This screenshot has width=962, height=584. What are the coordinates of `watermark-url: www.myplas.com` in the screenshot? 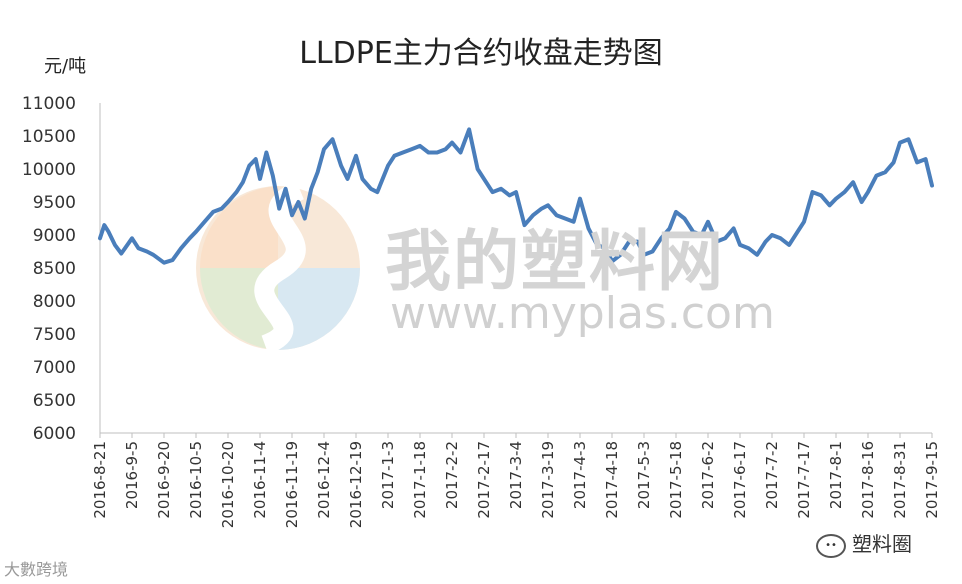 It's located at (582, 313).